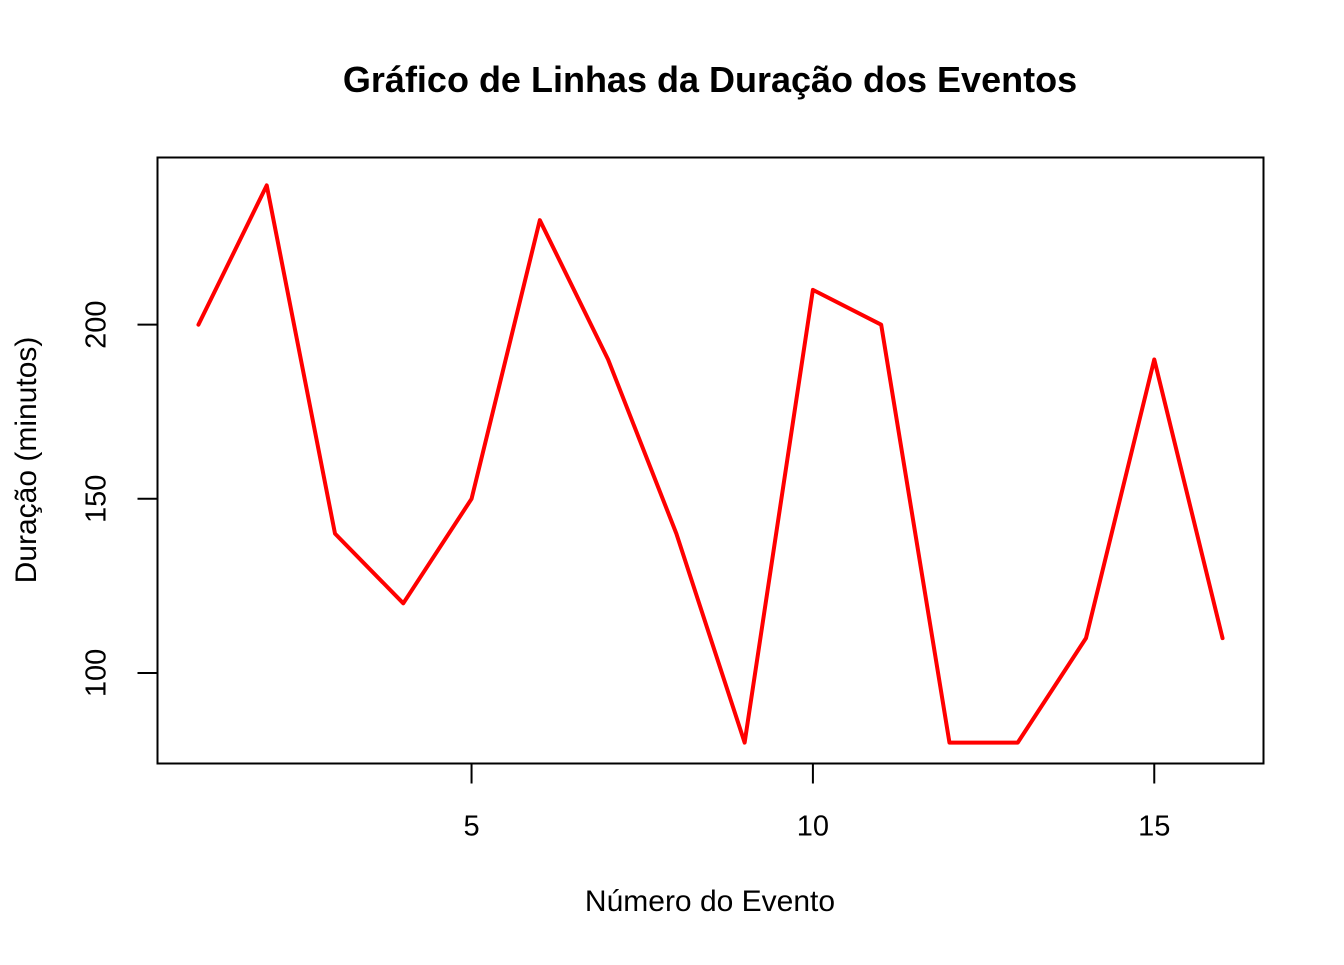 This screenshot has width=1344, height=965. Describe the element at coordinates (710, 901) in the screenshot. I see `x-axis-label: Número do Evento` at that location.